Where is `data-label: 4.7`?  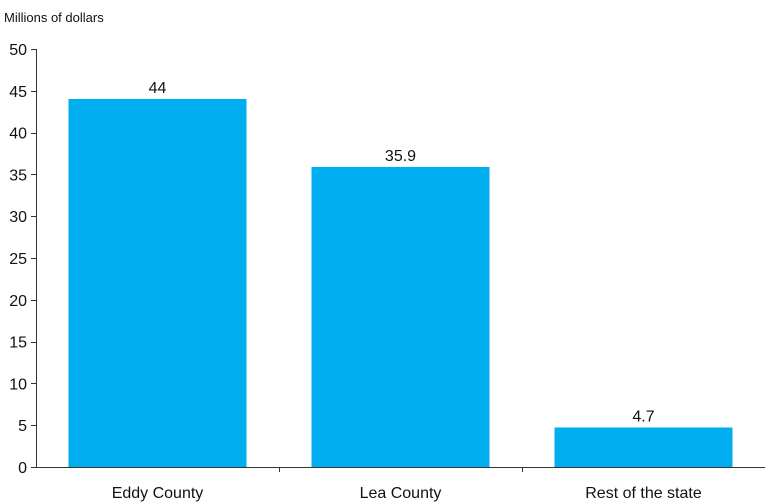 data-label: 4.7 is located at coordinates (643, 417).